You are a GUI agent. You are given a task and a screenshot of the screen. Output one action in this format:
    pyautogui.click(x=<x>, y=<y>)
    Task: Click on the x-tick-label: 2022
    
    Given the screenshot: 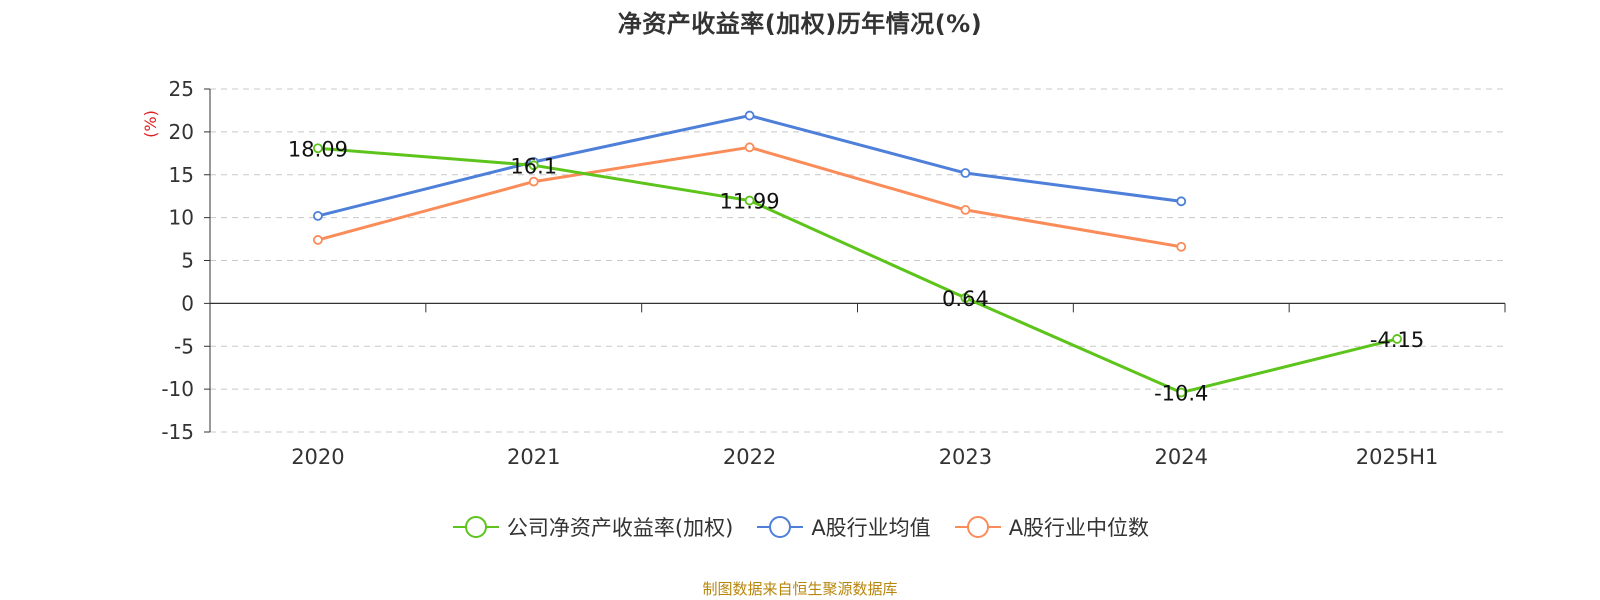 What is the action you would take?
    pyautogui.click(x=749, y=457)
    